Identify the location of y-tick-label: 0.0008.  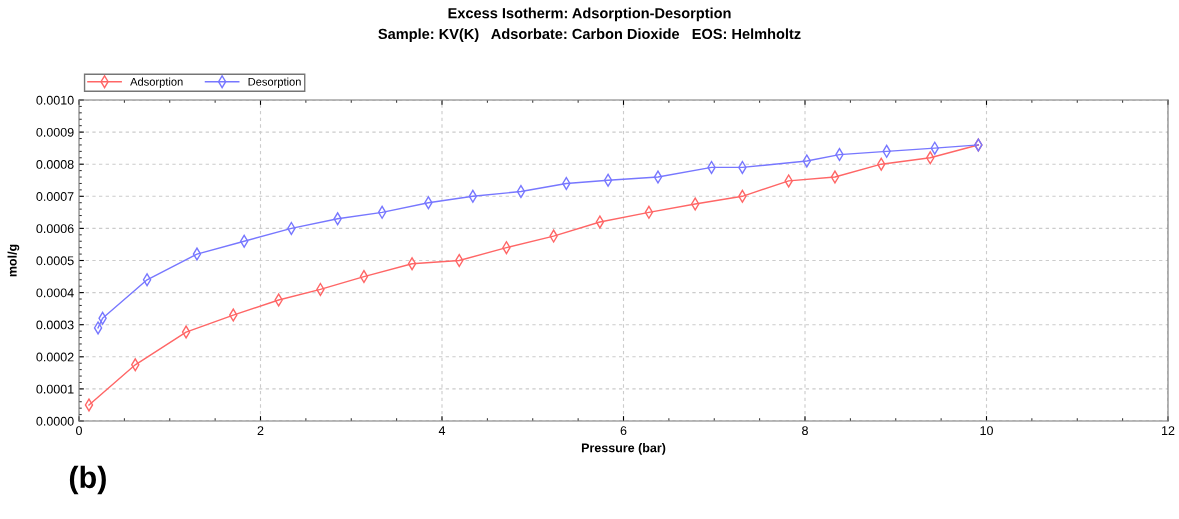
(55, 164).